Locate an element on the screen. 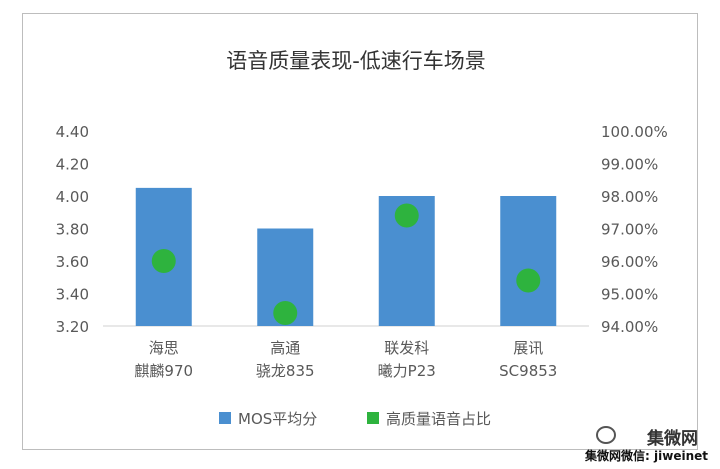 This screenshot has width=720, height=469. x-tick-label: 海思 is located at coordinates (164, 348).